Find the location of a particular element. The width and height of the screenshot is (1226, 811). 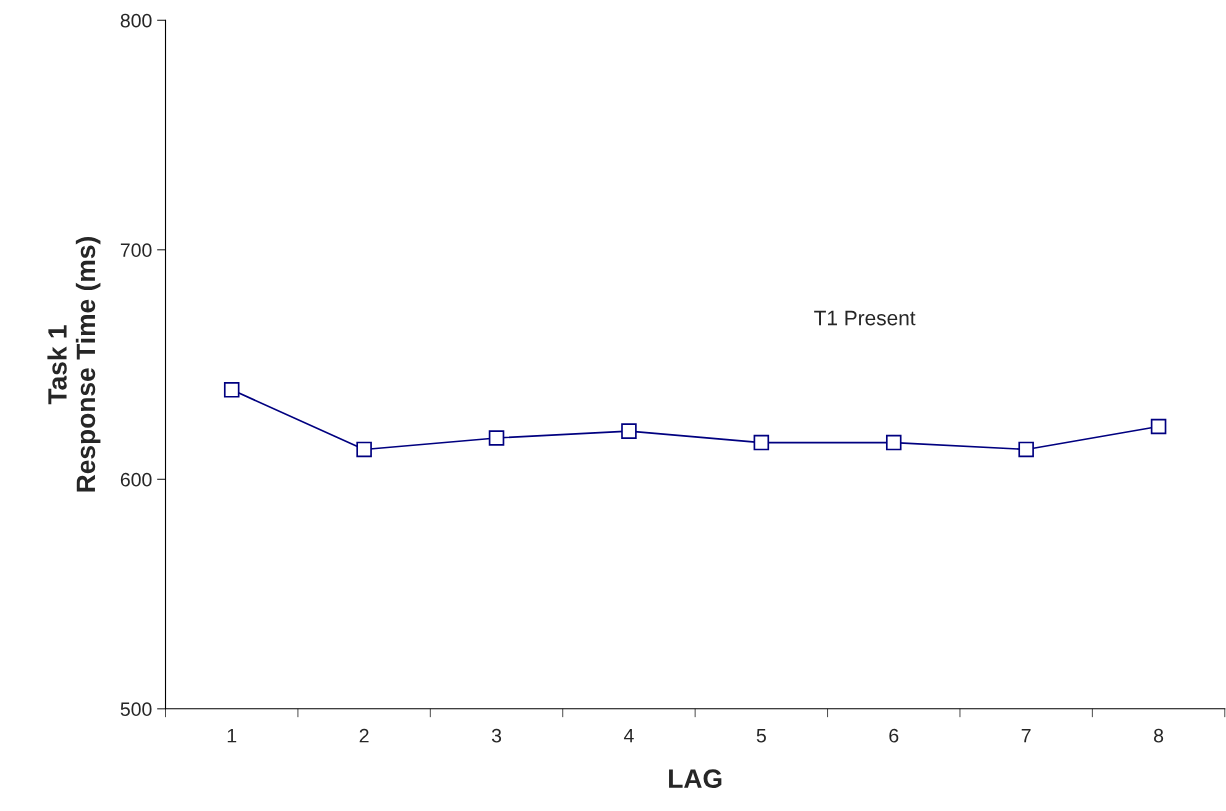

y-tick-label: 600 is located at coordinates (136, 479).